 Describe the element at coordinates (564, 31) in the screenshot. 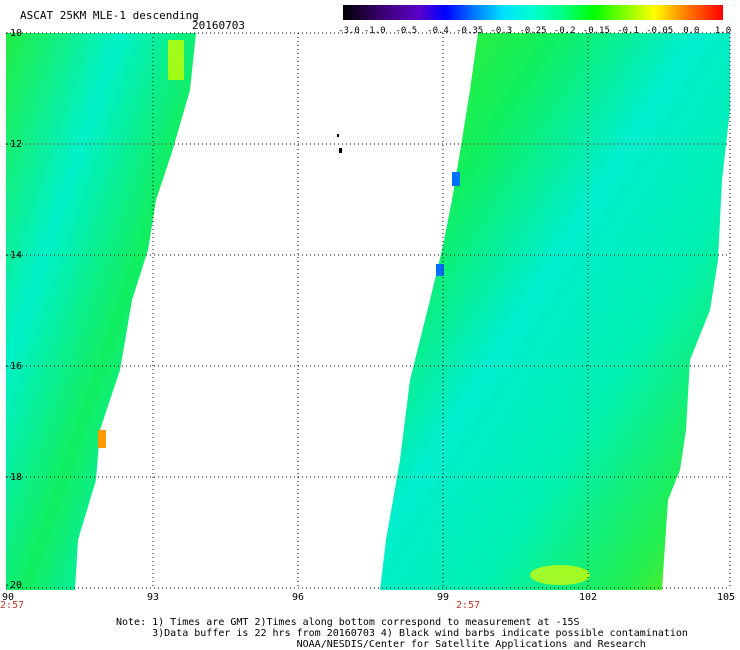

I see `colorbar-tick-label: -0.2` at that location.